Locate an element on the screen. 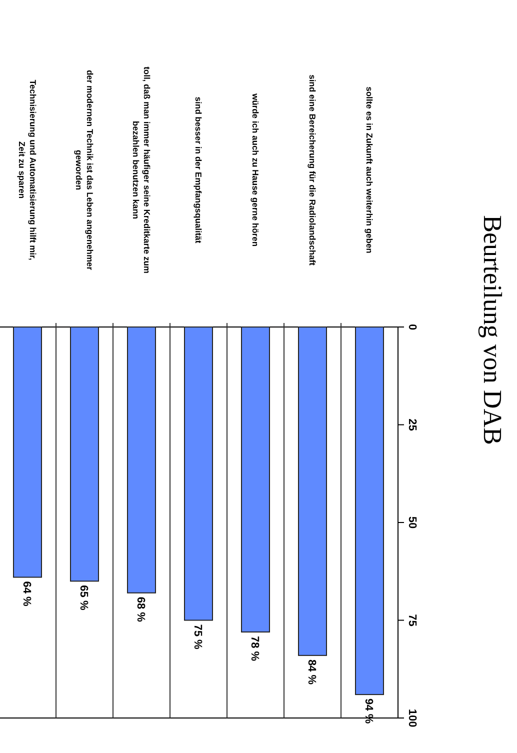 This screenshot has height=753, width=517. x-tick-label: toll, daß man immer häufiger seine Kreditkarte zum bezahlen benutzen kann is located at coordinates (141, 170).